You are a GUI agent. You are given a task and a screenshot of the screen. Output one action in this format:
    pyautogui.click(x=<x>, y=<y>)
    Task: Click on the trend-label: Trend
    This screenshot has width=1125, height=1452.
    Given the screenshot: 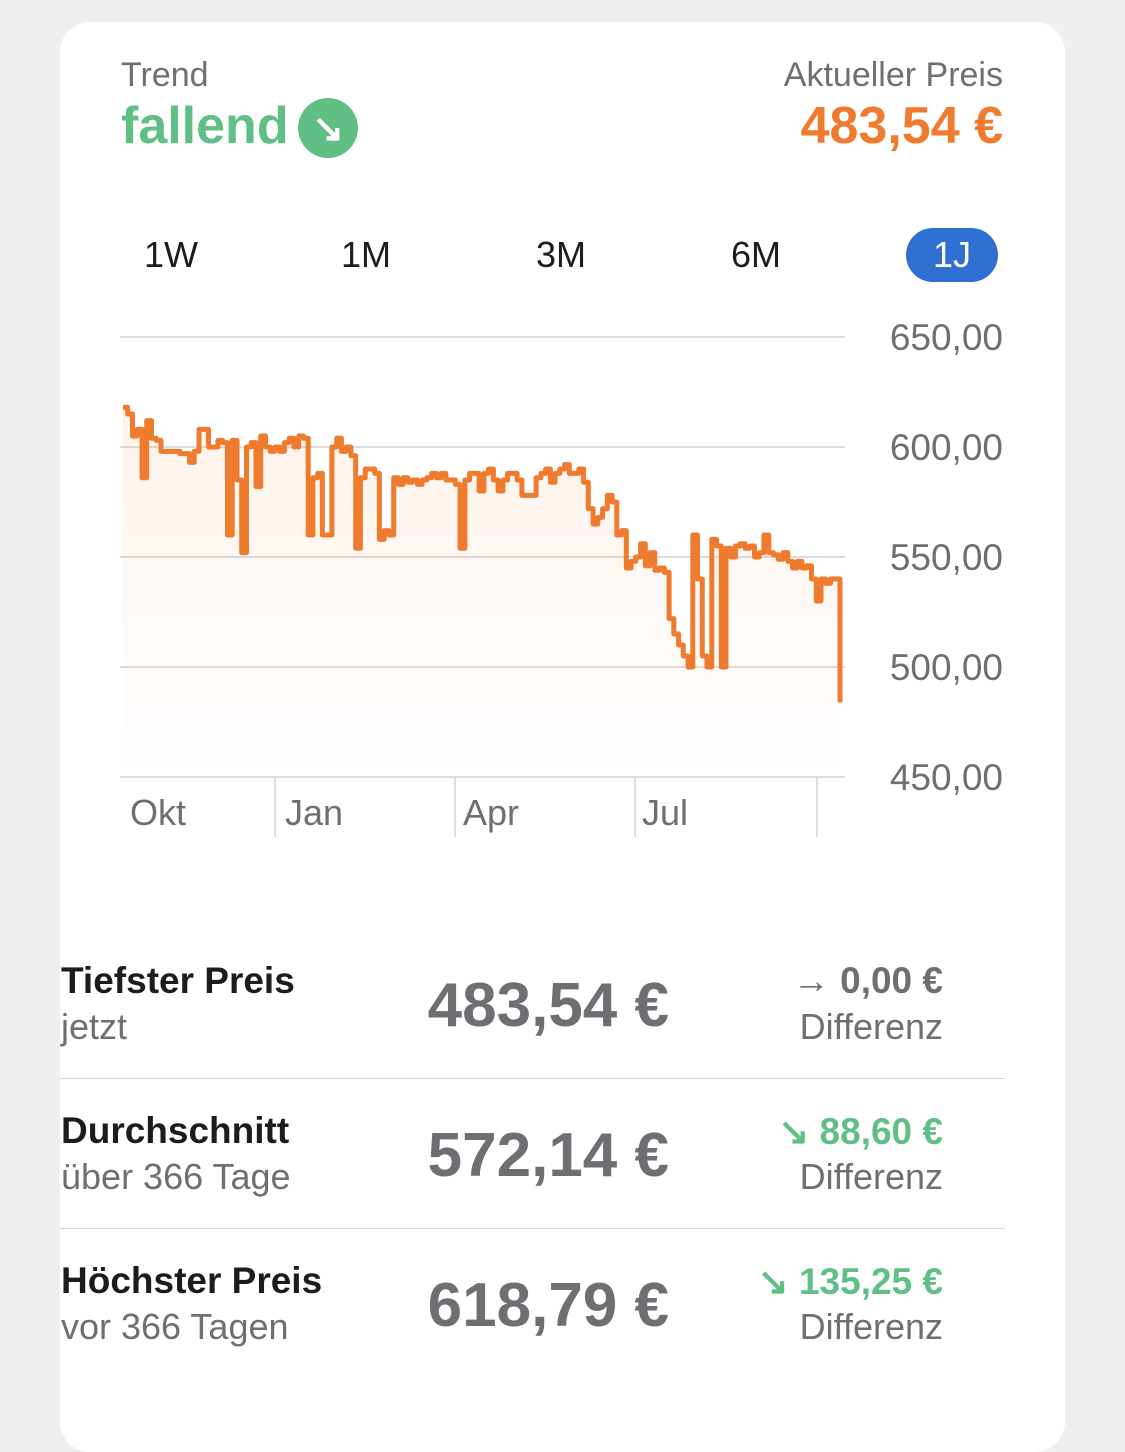 What is the action you would take?
    pyautogui.click(x=165, y=75)
    